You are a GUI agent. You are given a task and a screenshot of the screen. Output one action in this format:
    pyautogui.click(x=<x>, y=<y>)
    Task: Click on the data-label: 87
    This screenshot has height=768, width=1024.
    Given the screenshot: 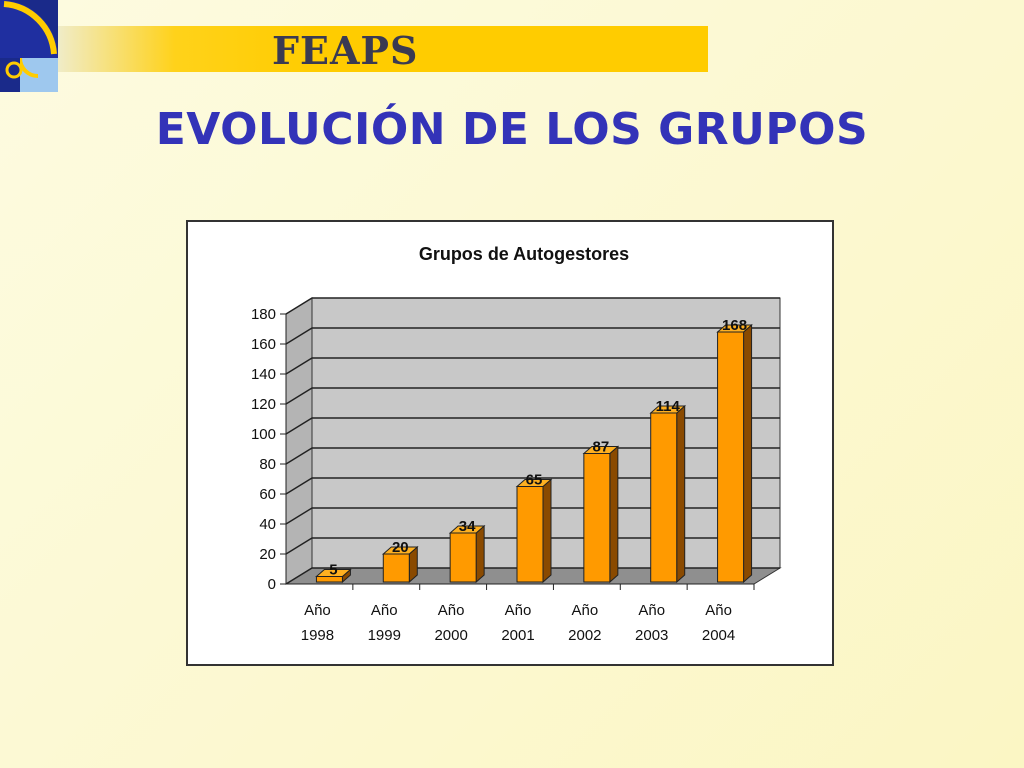 What is the action you would take?
    pyautogui.click(x=601, y=447)
    